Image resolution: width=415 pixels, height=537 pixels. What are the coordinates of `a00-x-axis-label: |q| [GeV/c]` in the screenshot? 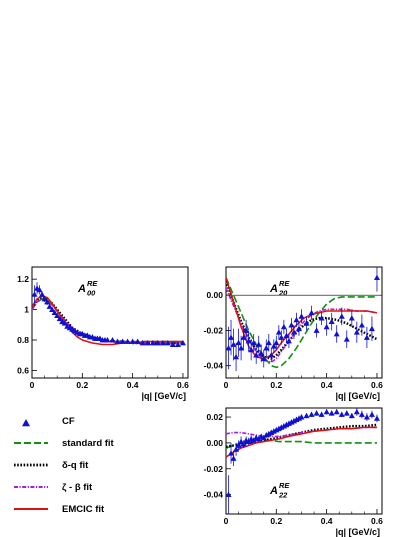 It's located at (163, 396).